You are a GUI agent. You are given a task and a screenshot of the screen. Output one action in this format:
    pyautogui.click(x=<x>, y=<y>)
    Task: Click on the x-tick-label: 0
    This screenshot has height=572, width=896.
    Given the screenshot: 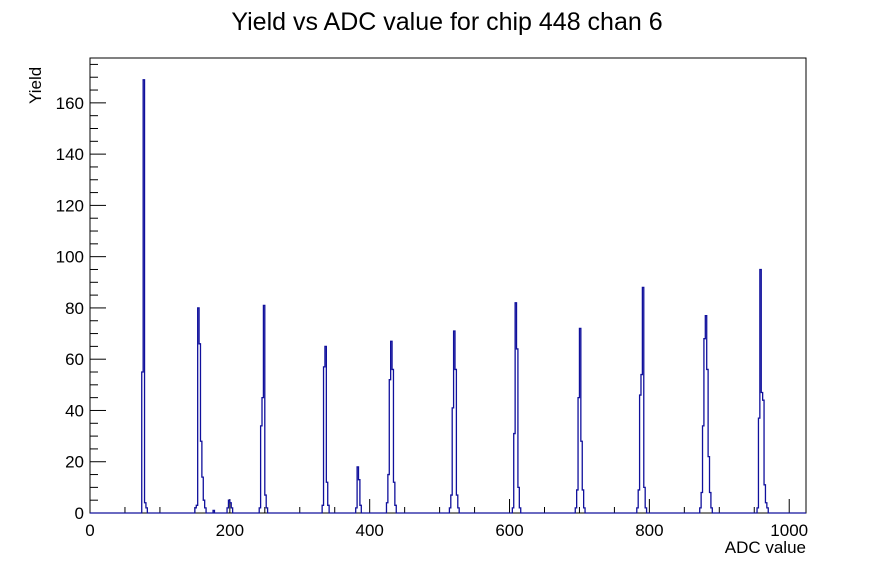 What is the action you would take?
    pyautogui.click(x=89, y=530)
    